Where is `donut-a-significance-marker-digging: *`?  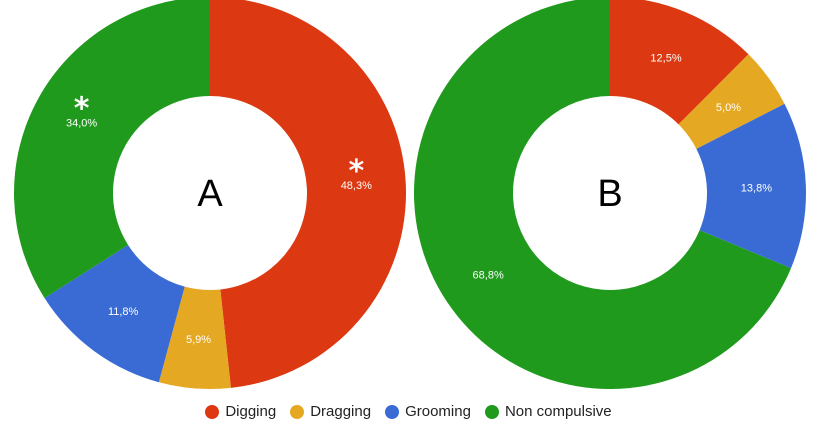 donut-a-significance-marker-digging: * is located at coordinates (356, 171).